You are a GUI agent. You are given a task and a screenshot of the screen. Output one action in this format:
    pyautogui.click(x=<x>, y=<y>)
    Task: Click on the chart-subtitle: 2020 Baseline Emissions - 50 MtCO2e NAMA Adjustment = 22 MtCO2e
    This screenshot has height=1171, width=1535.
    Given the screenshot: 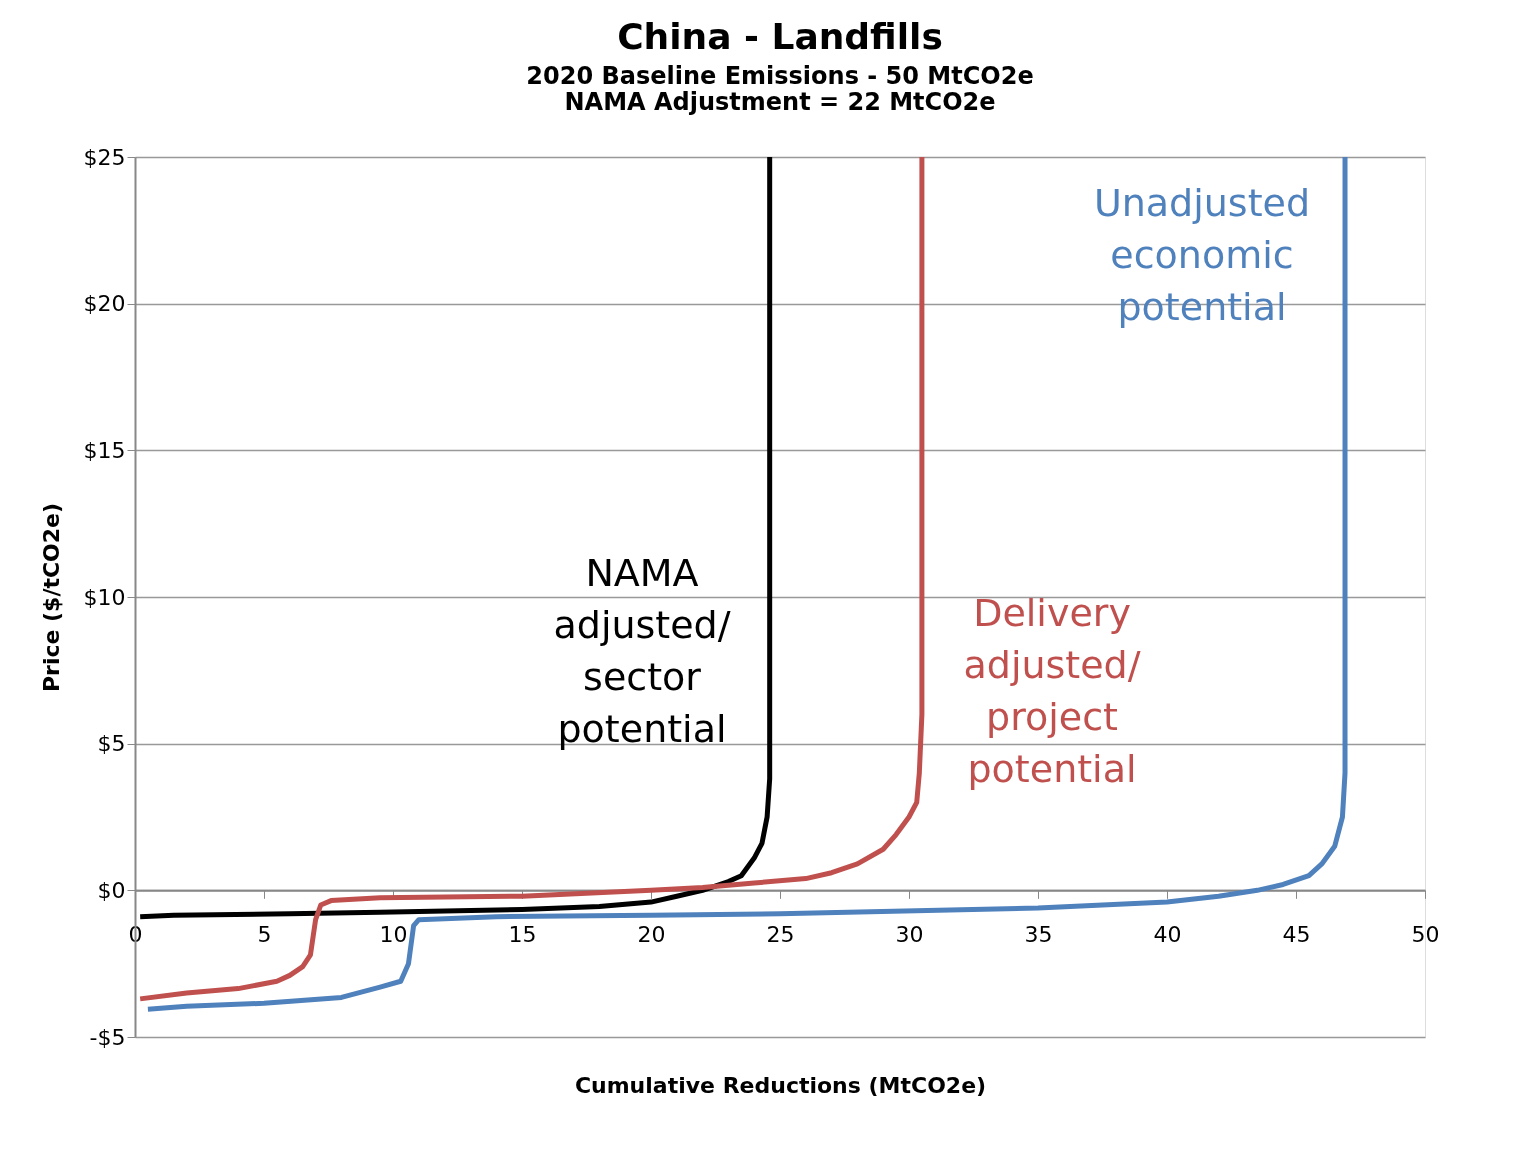 What is the action you would take?
    pyautogui.click(x=780, y=89)
    